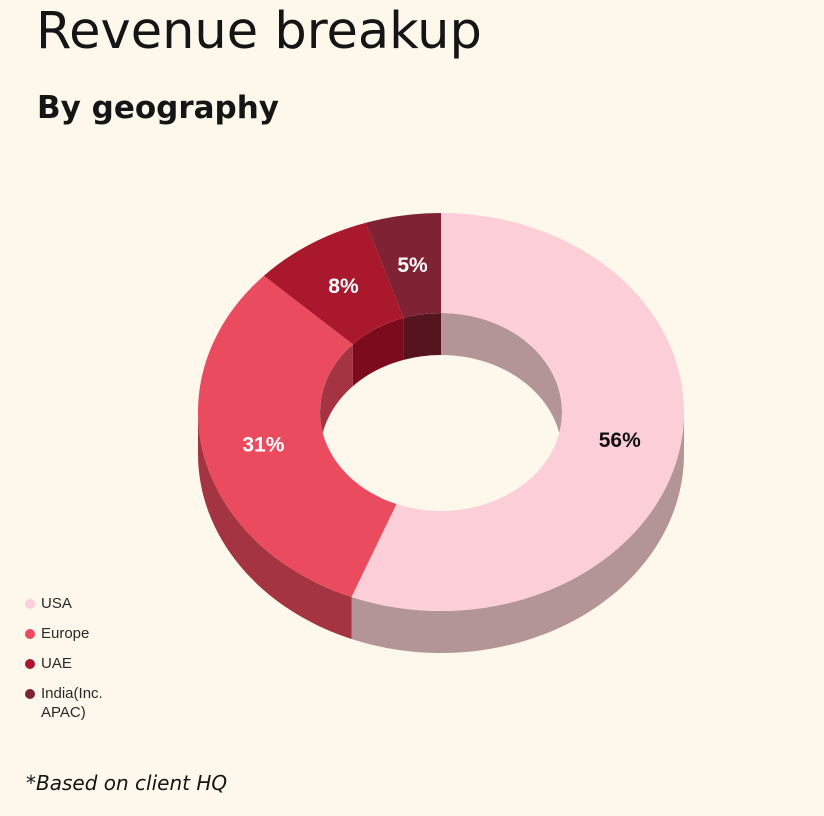 This screenshot has width=824, height=816. What do you see at coordinates (30, 634) in the screenshot?
I see `legend-swatch-europe` at bounding box center [30, 634].